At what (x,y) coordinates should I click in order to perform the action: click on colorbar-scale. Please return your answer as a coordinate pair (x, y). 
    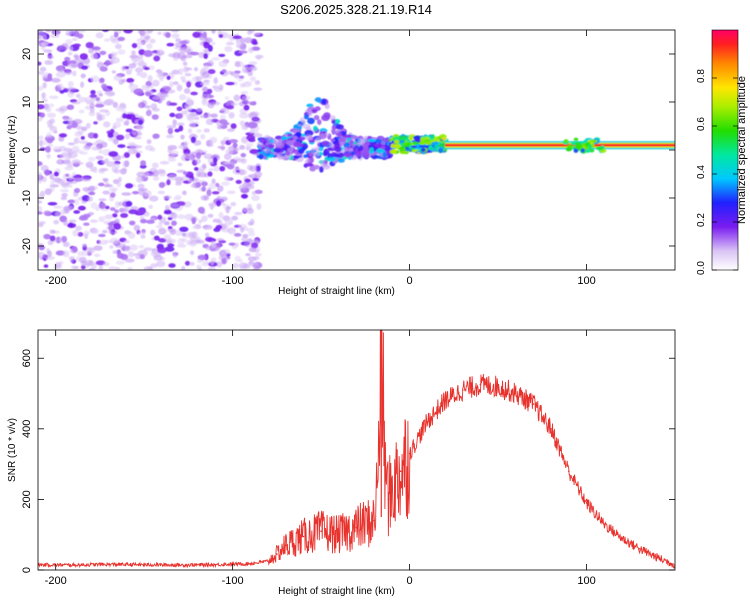
    Looking at the image, I should click on (725, 150).